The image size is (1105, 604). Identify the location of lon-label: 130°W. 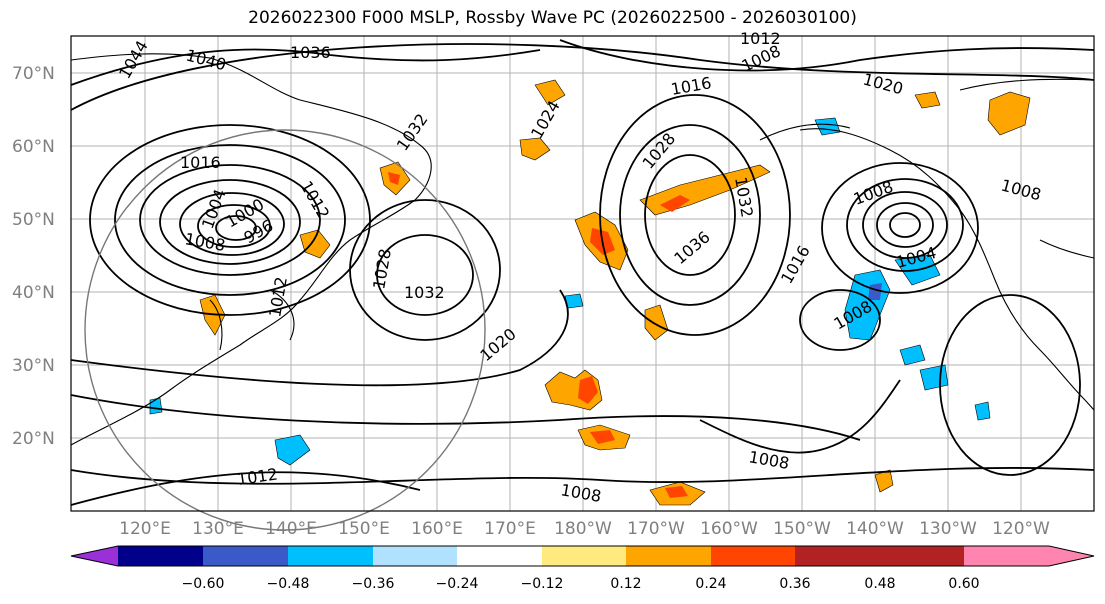
(948, 529).